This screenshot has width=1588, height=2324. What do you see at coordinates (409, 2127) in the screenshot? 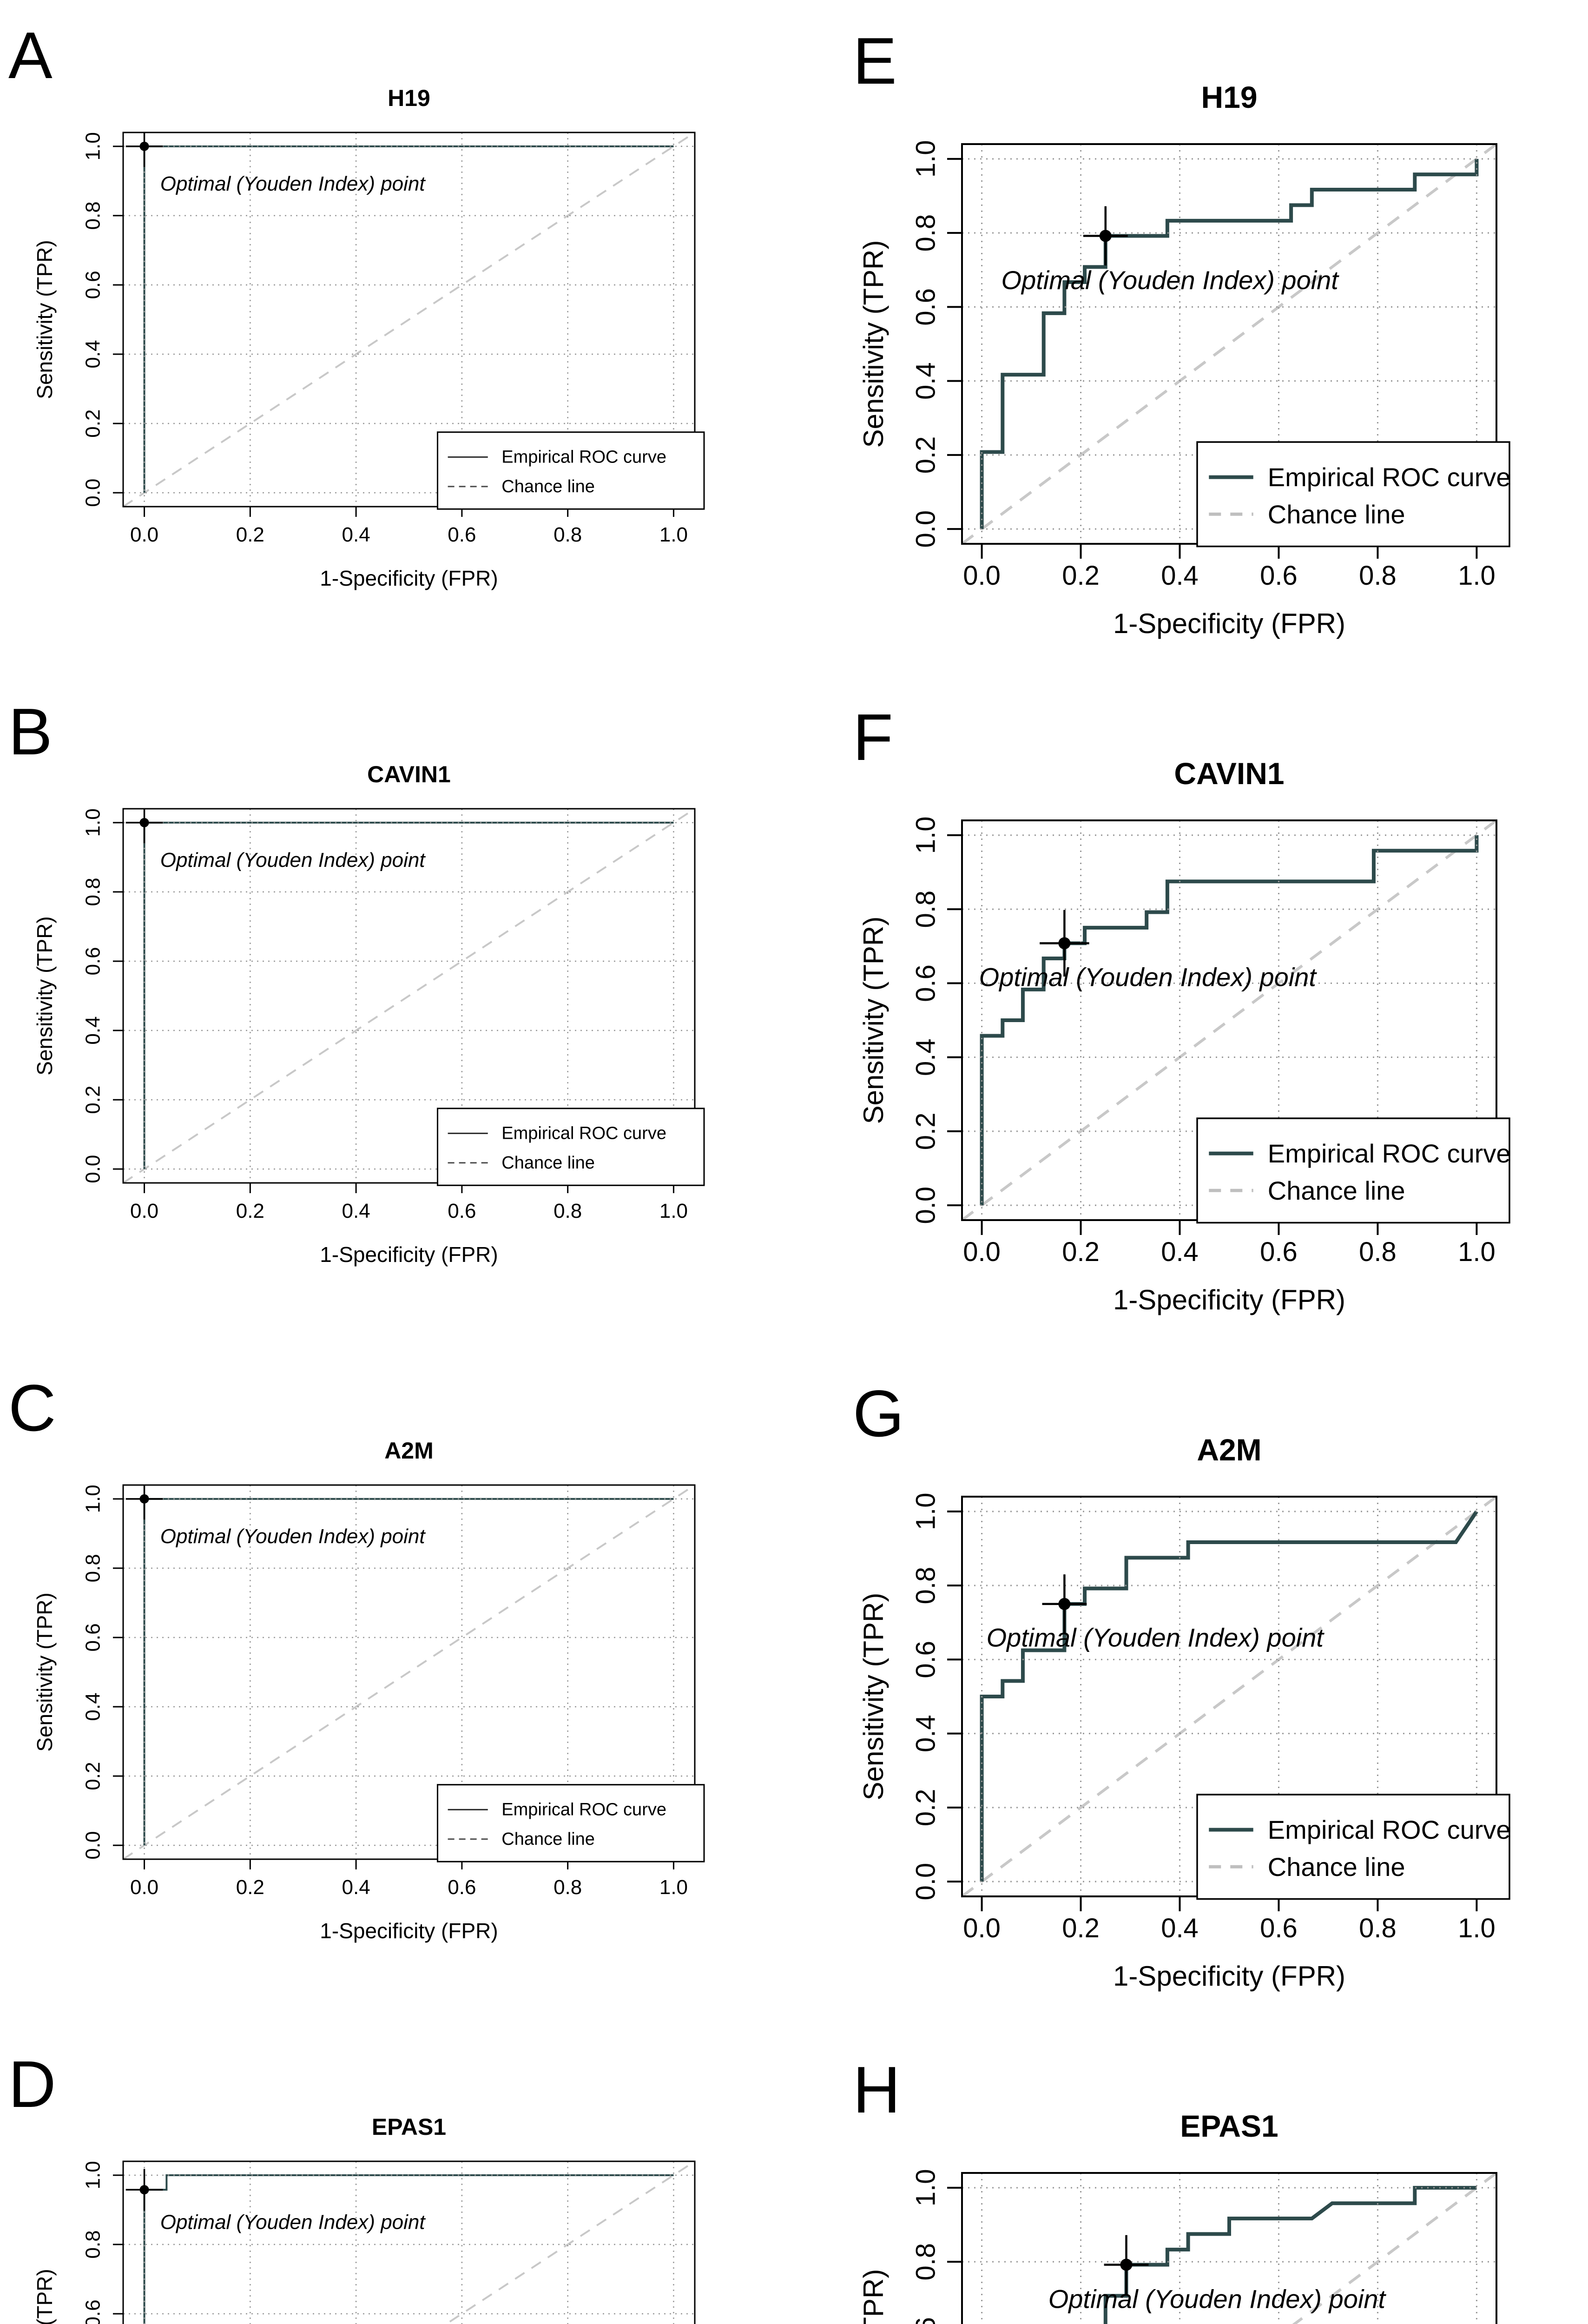
I see `chart-title: EPAS1` at bounding box center [409, 2127].